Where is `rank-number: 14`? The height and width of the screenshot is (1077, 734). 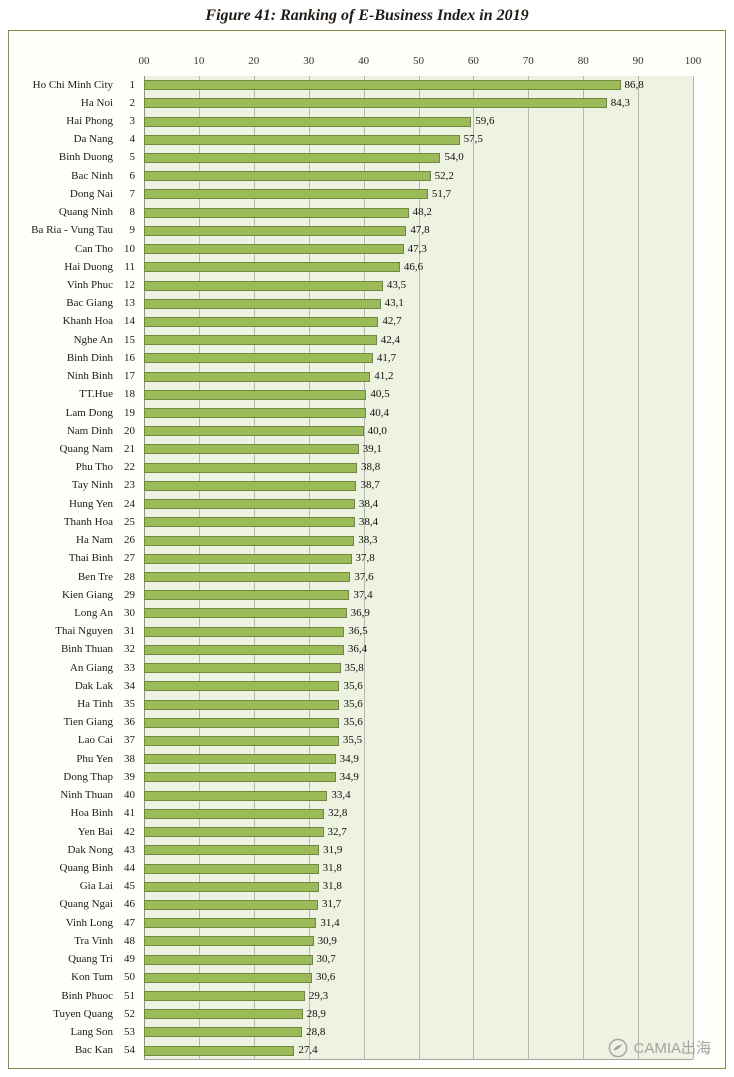 rank-number: 14 is located at coordinates (129, 321).